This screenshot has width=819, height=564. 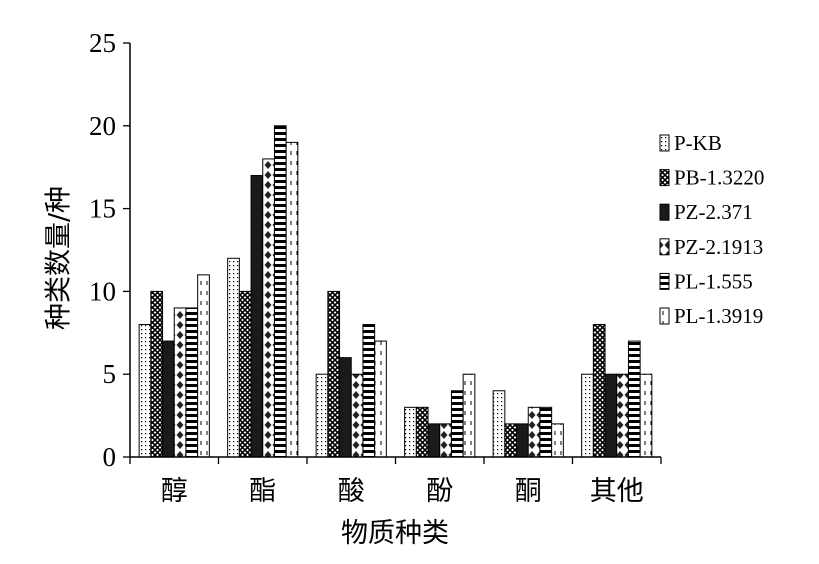 What do you see at coordinates (351, 491) in the screenshot?
I see `x-tick-label-酸: 酸` at bounding box center [351, 491].